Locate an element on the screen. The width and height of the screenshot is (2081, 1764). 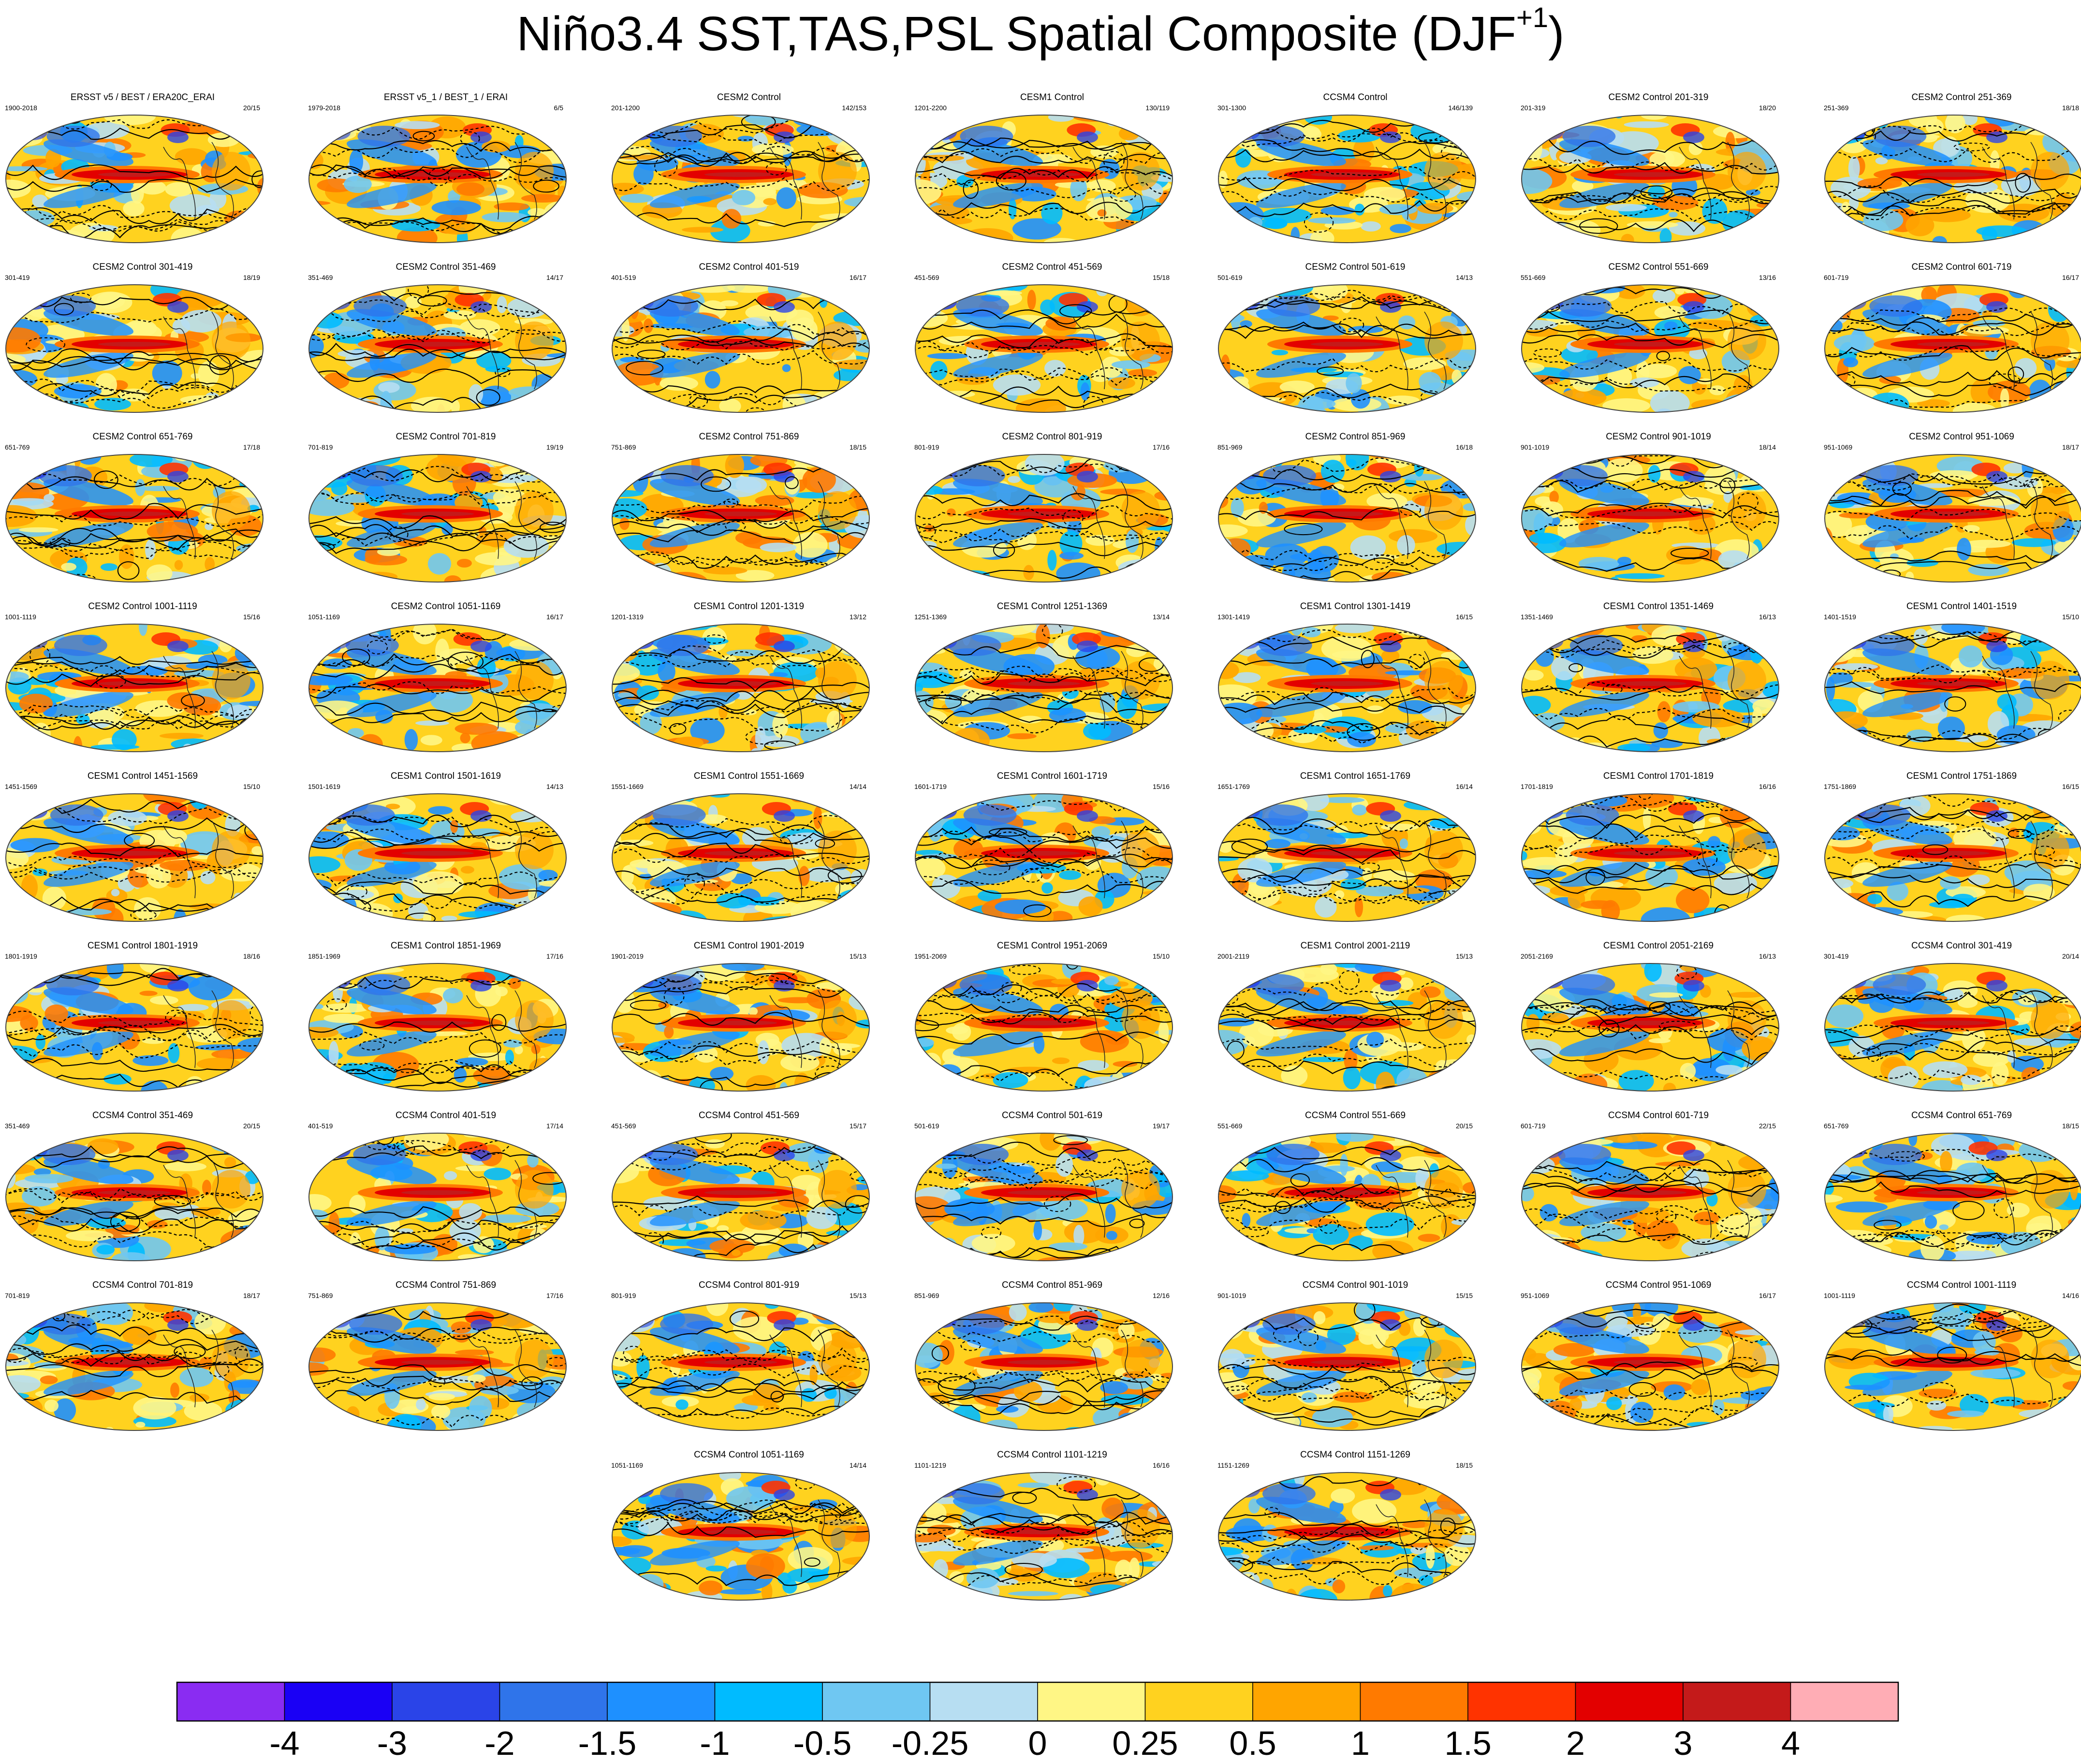
panel-title: CCSM4 Control 301-419 is located at coordinates (1961, 946).